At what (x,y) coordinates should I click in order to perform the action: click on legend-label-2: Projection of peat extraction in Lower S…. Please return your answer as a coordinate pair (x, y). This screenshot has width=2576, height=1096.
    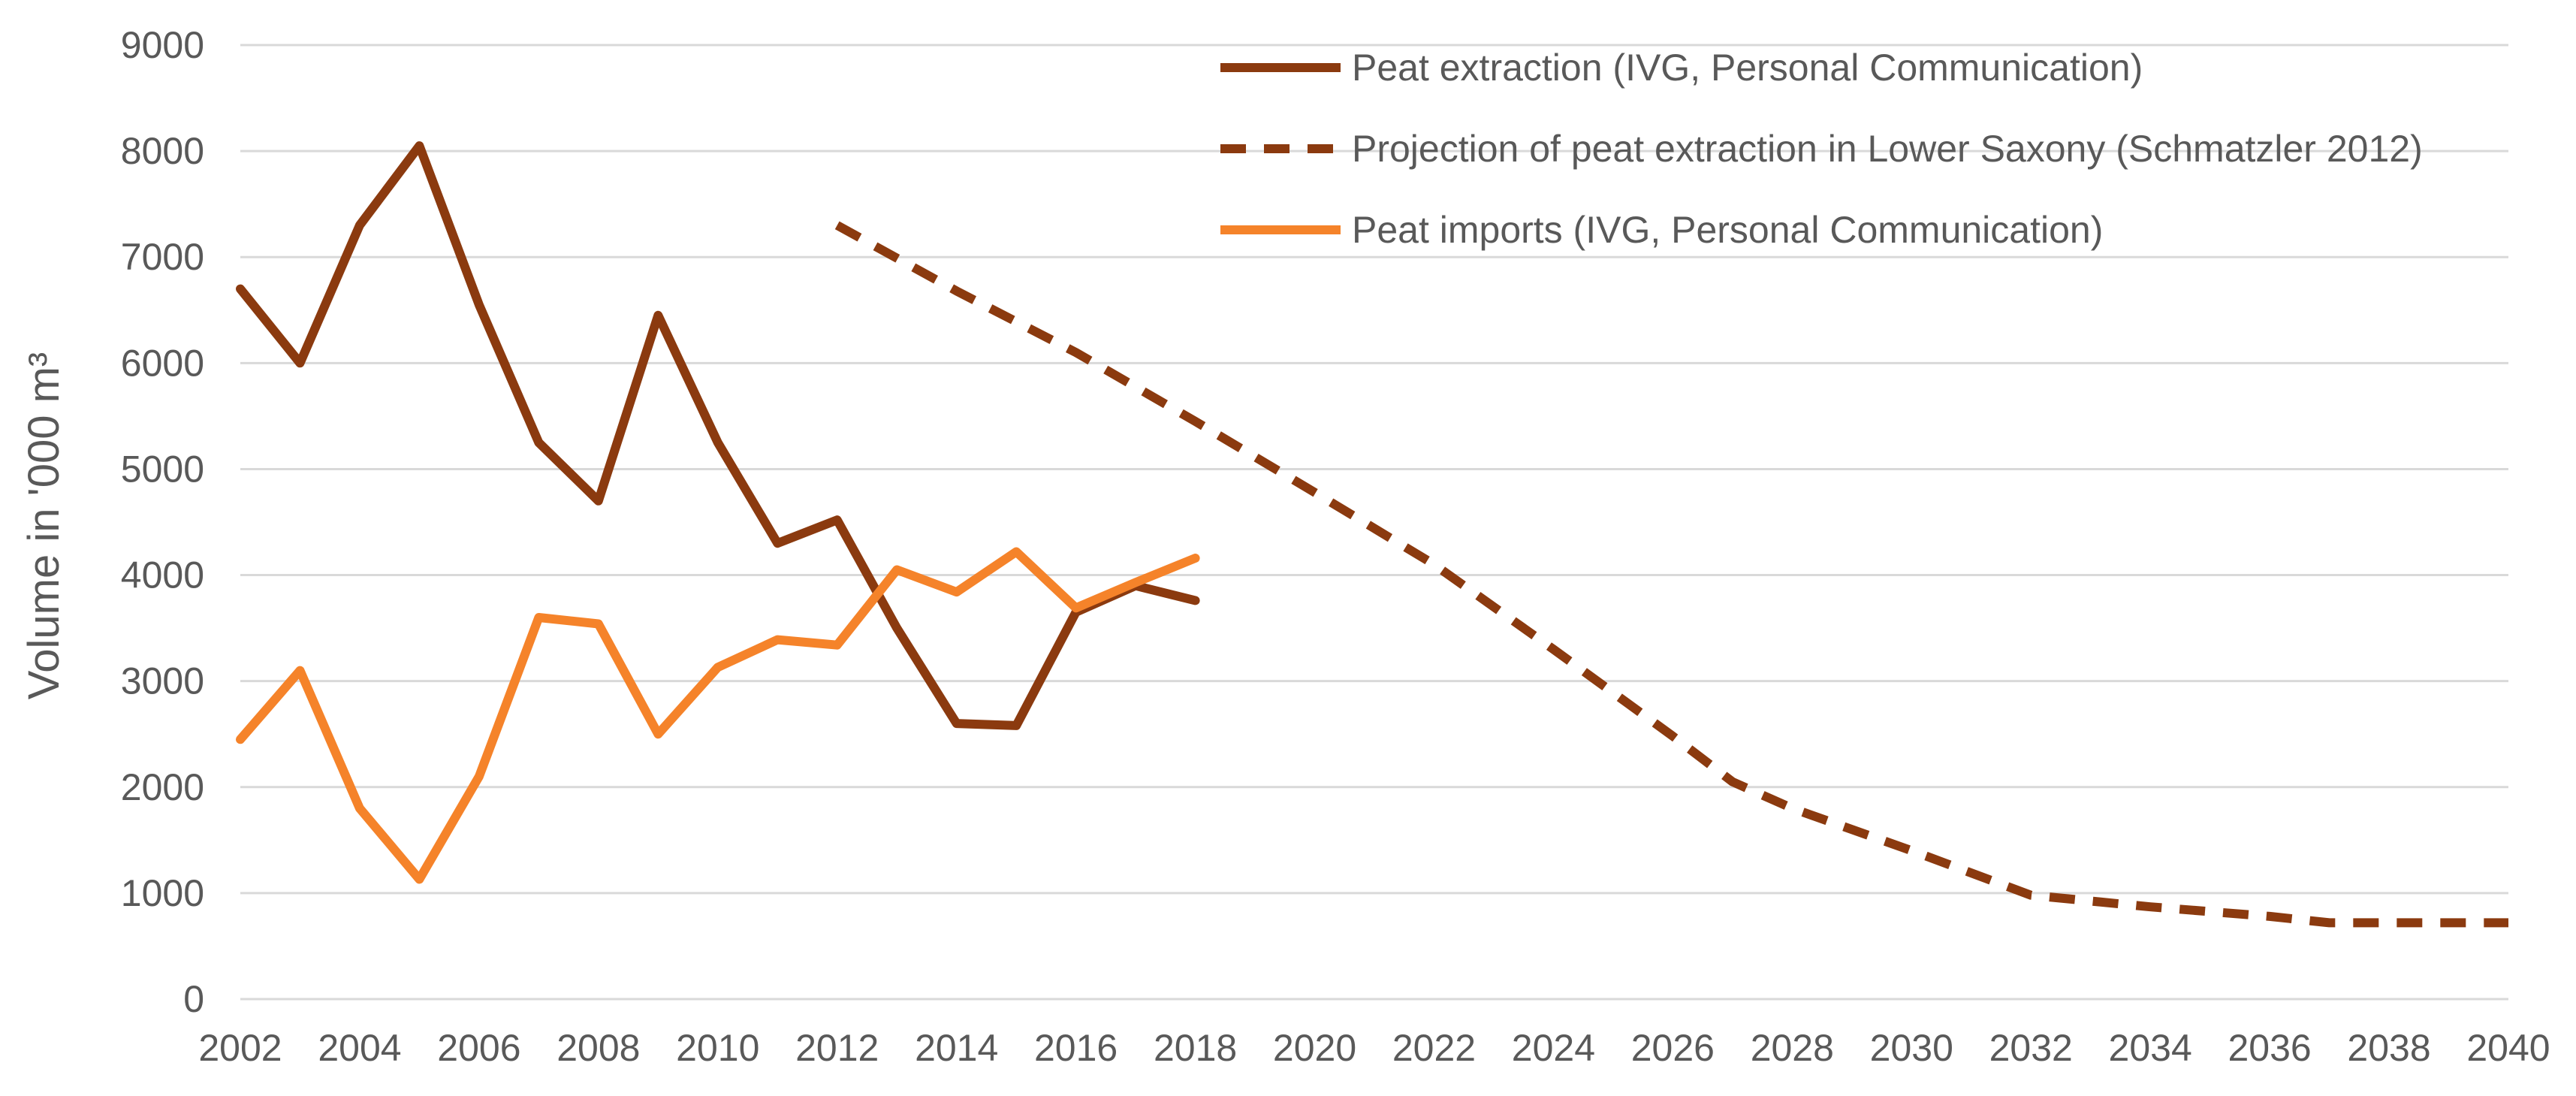
    Looking at the image, I should click on (1887, 149).